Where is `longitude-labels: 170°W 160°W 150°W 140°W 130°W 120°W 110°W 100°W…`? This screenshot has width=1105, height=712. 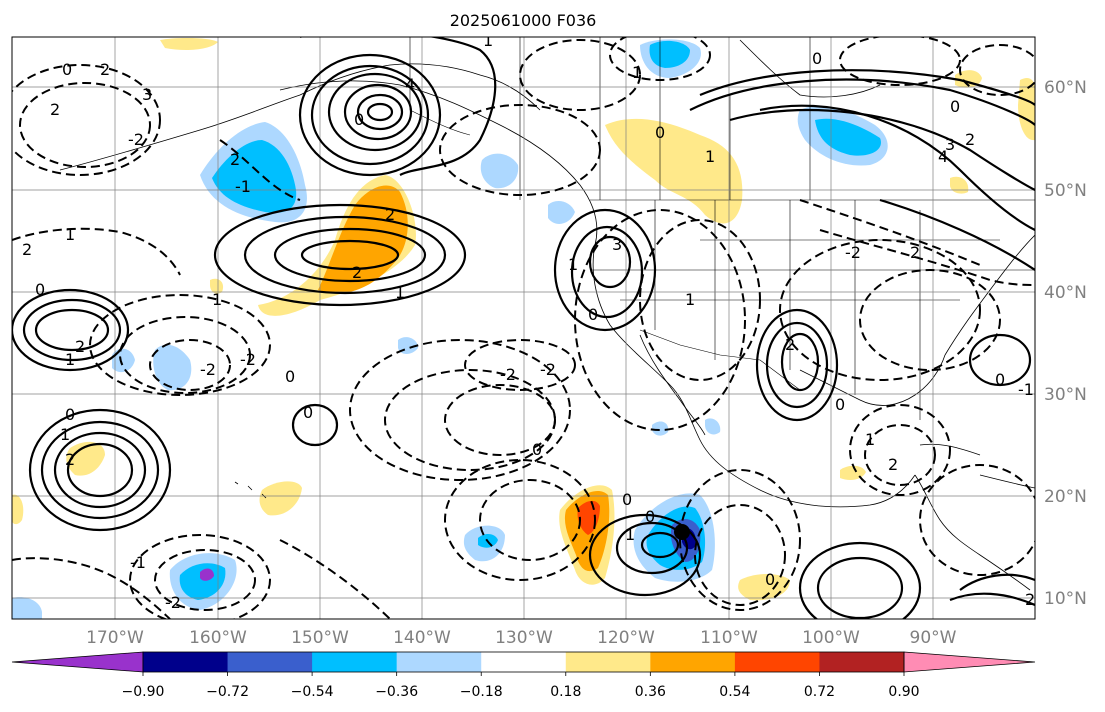
longitude-labels: 170°W 160°W 150°W 140°W 130°W 120°W 110°W 100°W… is located at coordinates (521, 638).